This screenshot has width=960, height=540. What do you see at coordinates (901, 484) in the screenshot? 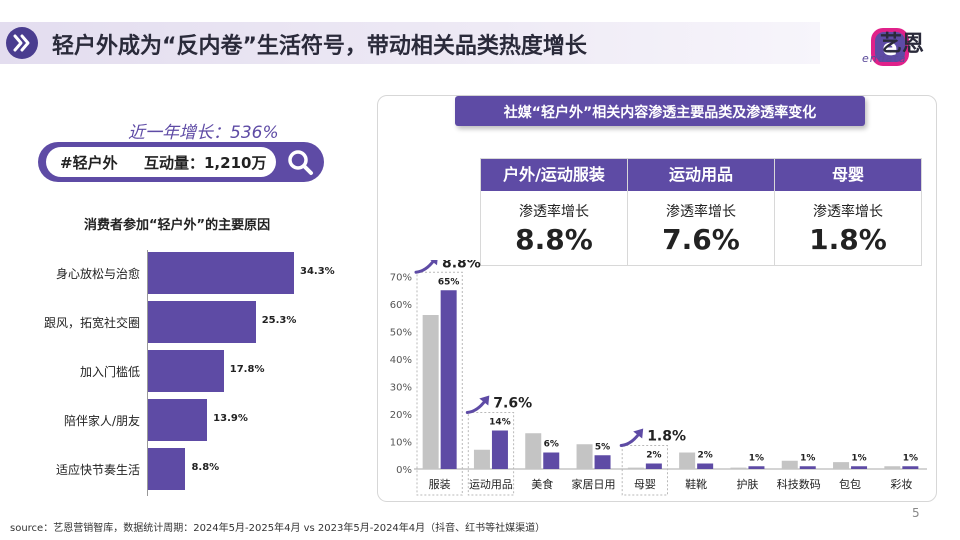
I see `category-label: 彩妆` at bounding box center [901, 484].